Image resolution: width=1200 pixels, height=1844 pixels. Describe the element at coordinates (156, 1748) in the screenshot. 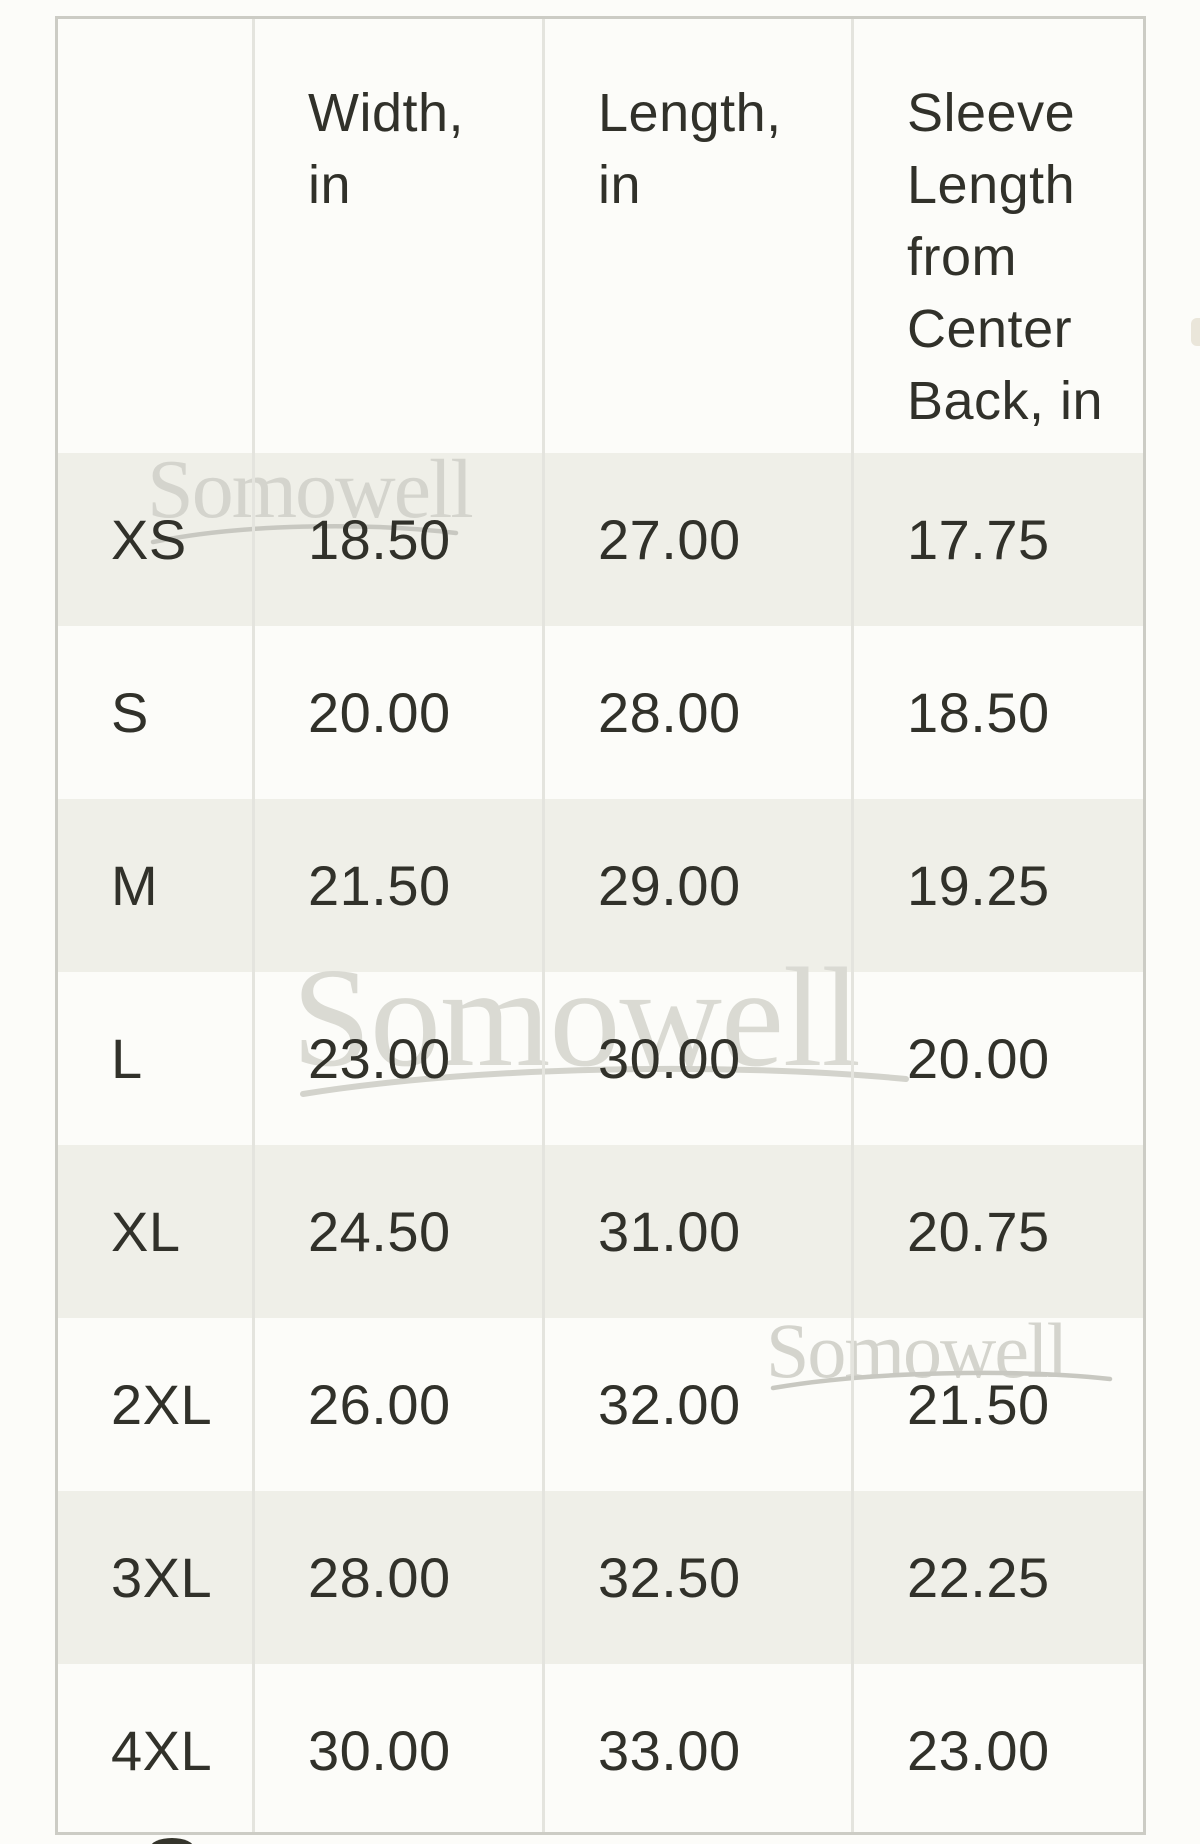

I see `cell-size: 4XL` at that location.